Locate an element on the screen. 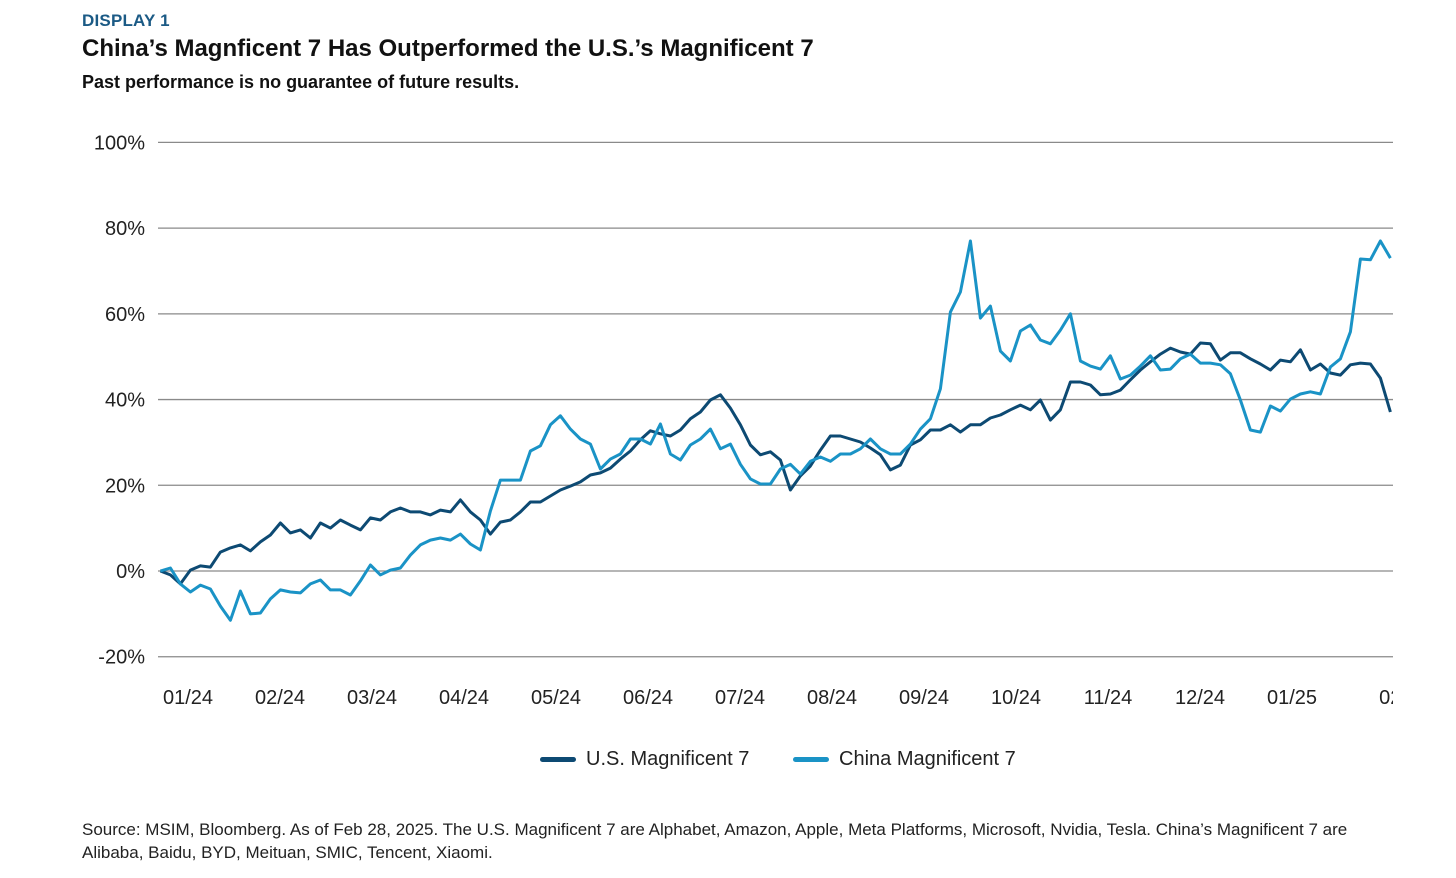 The width and height of the screenshot is (1456, 878). x-tick-label: 07/24 is located at coordinates (740, 698).